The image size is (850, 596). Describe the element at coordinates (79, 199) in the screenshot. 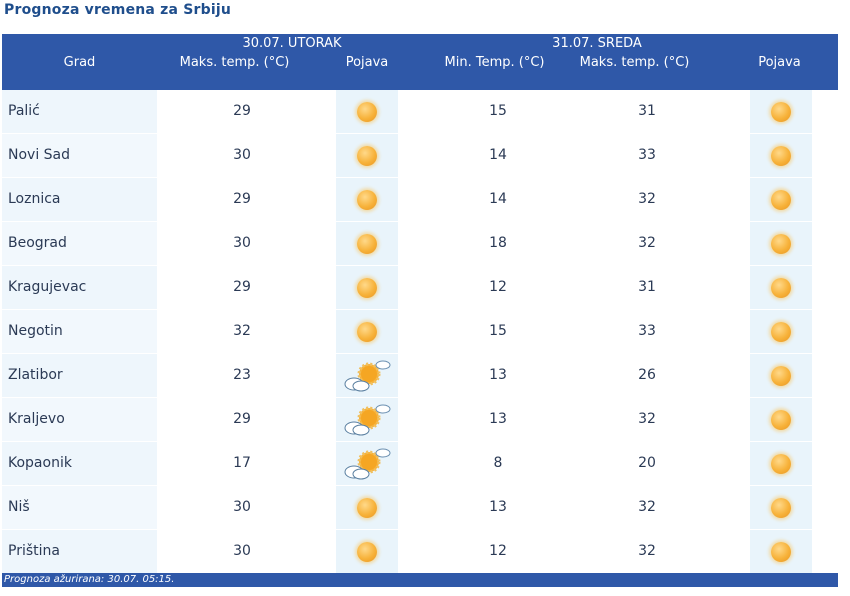

I see `city-name: Loznica` at that location.